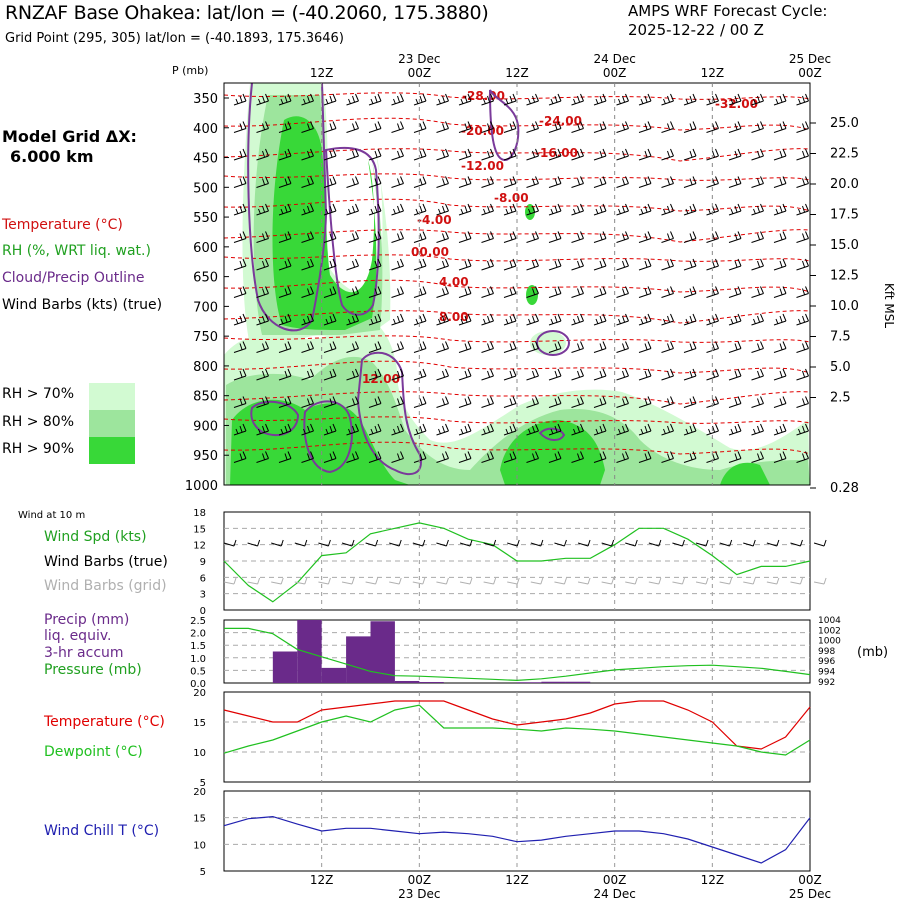  Describe the element at coordinates (517, 725) in the screenshot. I see `temperature-line` at that location.